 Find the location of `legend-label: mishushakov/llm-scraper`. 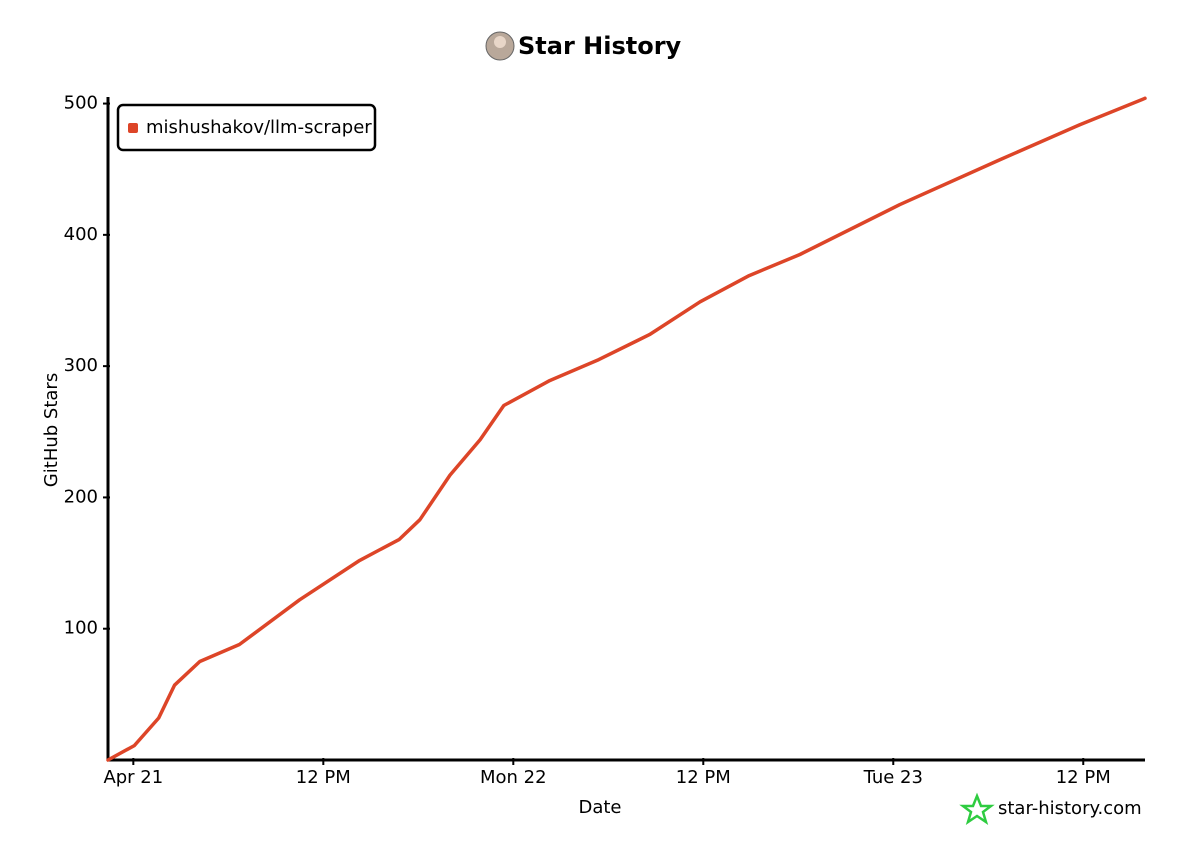

legend-label: mishushakov/llm-scraper is located at coordinates (259, 127).